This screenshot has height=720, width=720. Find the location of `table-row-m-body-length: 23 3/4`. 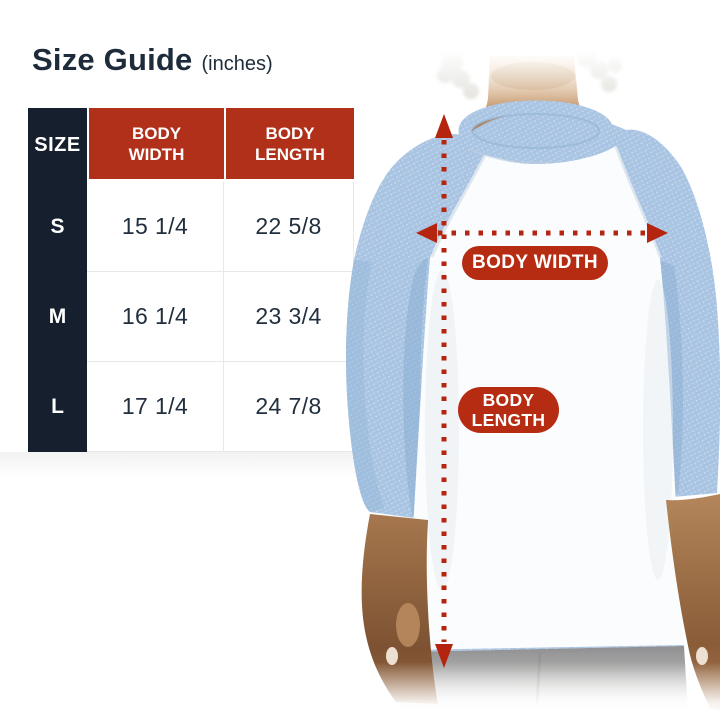

table-row-m-body-length: 23 3/4 is located at coordinates (289, 317).